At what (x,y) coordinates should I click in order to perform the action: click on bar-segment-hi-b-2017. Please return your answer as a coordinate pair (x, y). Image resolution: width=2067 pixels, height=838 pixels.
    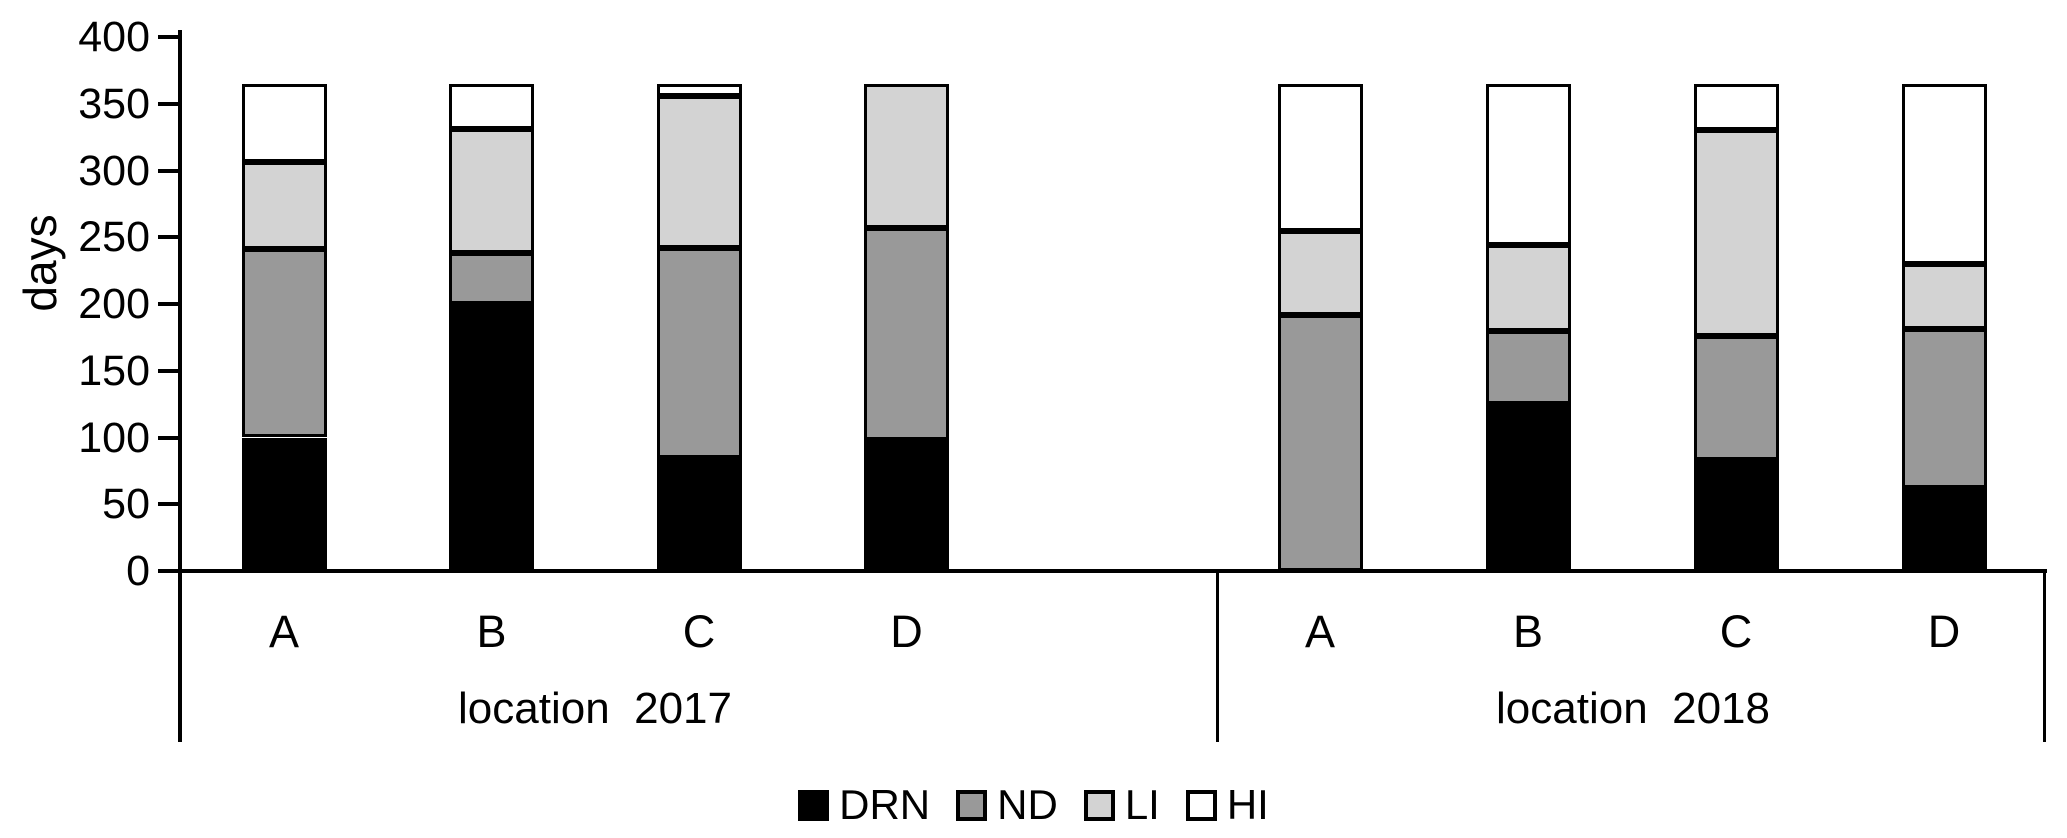
    Looking at the image, I should click on (491, 106).